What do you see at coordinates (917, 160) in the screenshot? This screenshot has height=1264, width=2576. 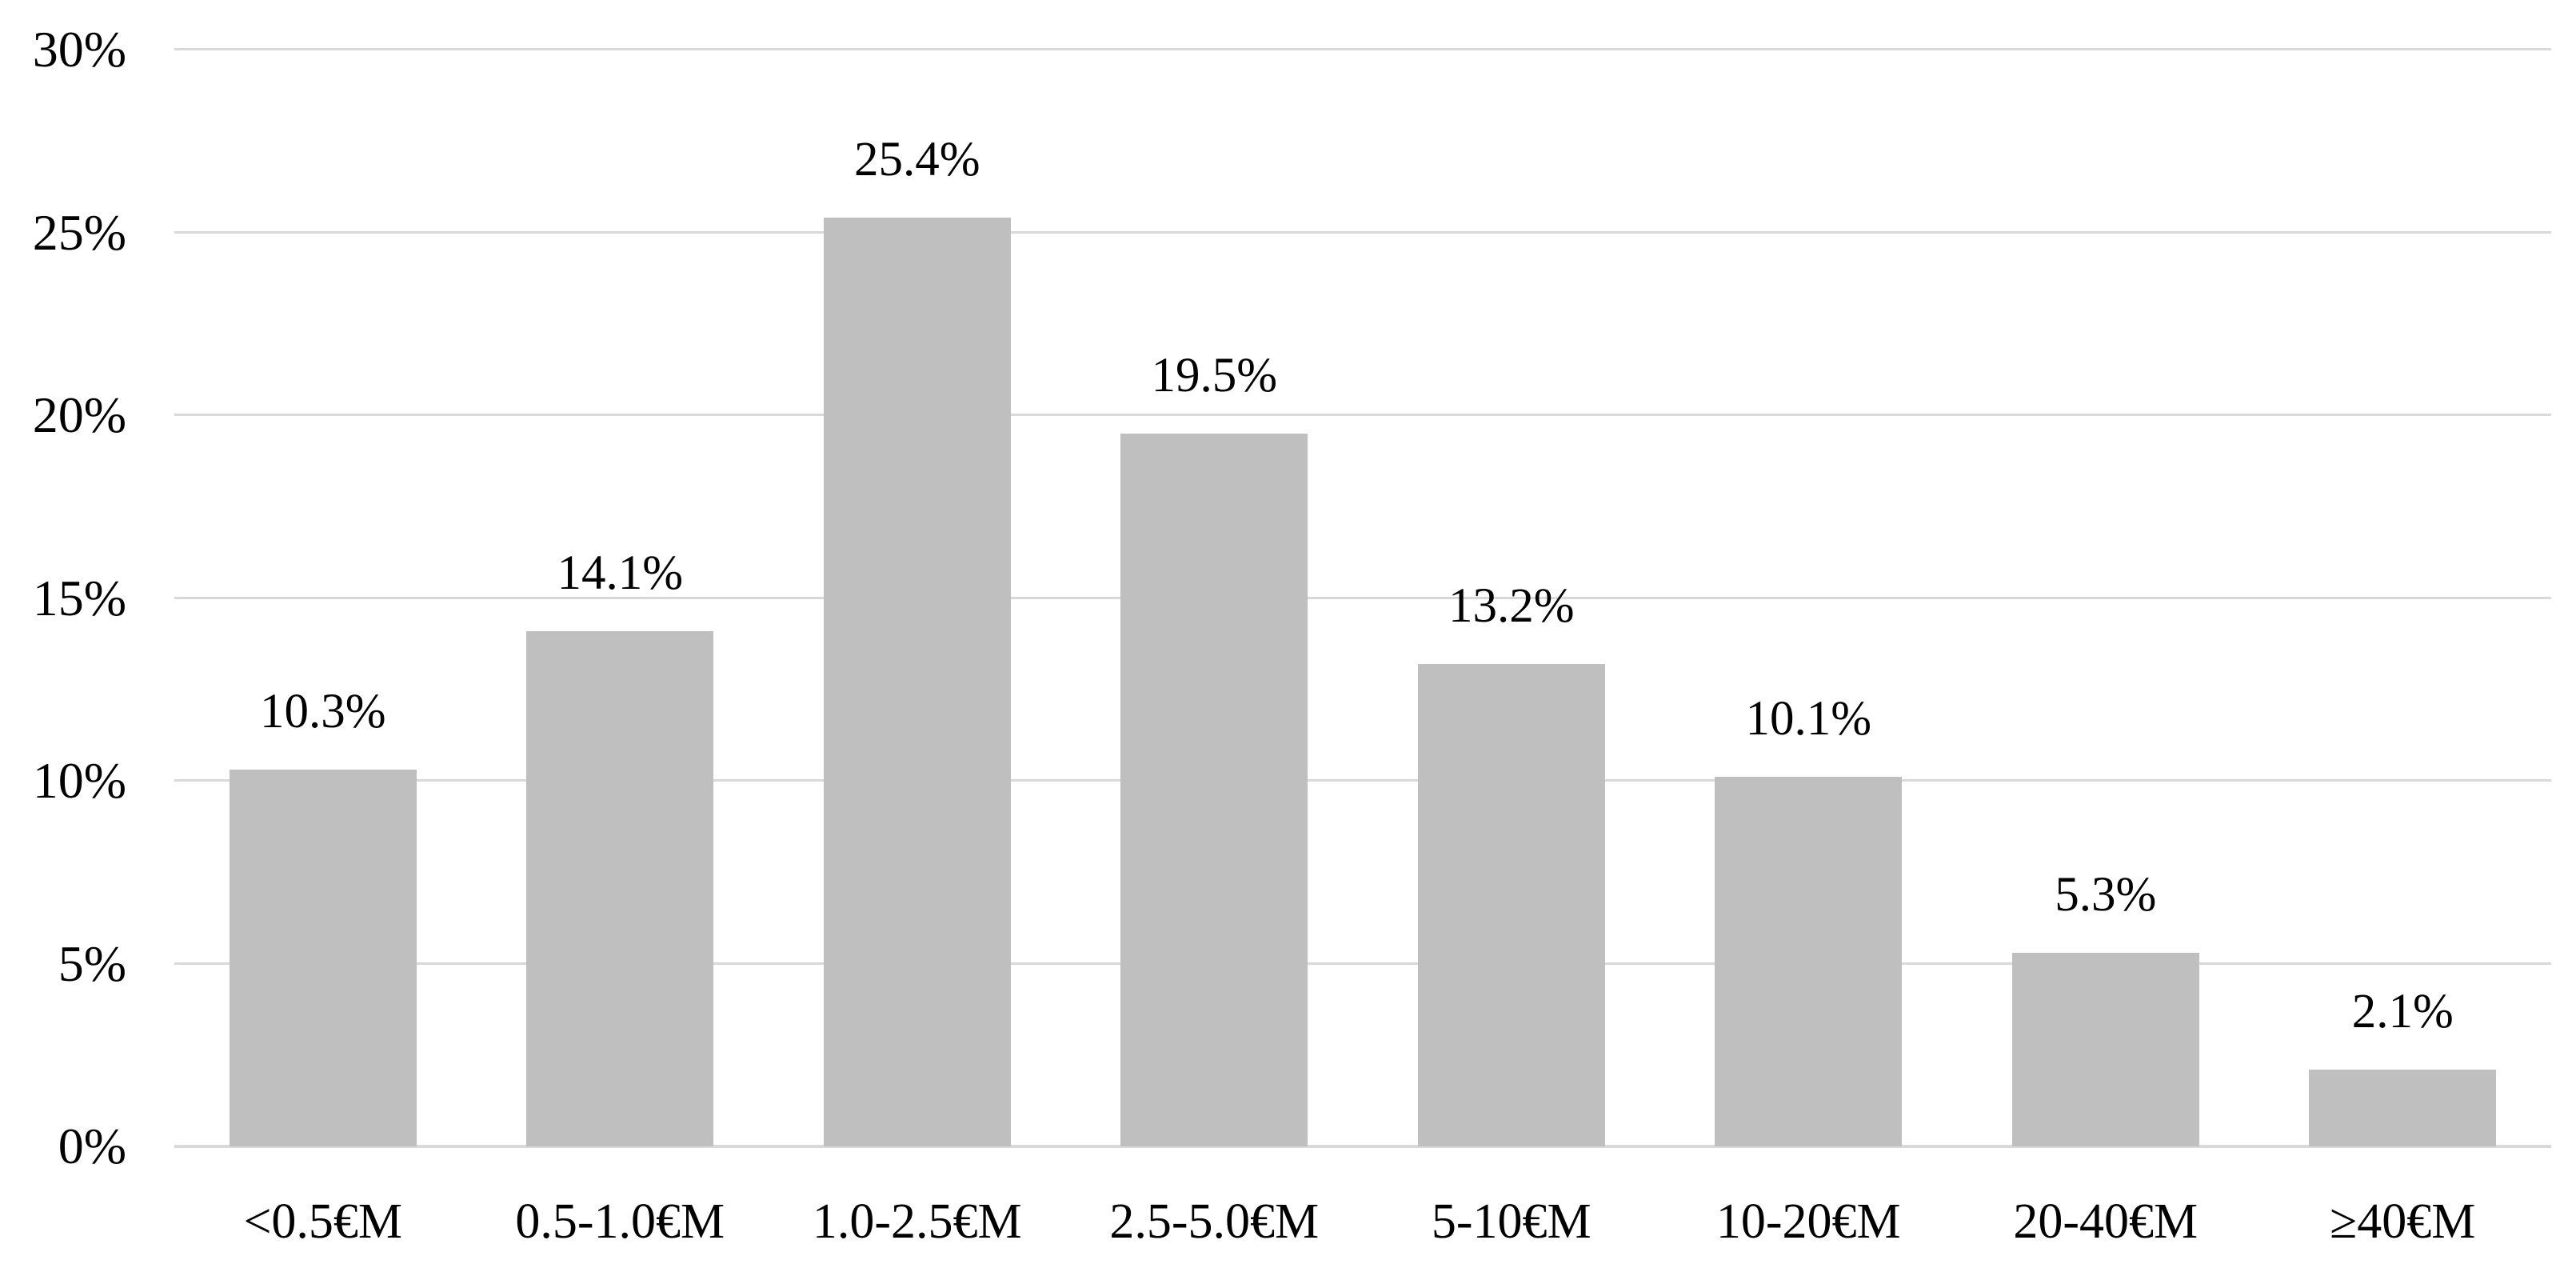 I see `bar-value-label: 25.4%` at bounding box center [917, 160].